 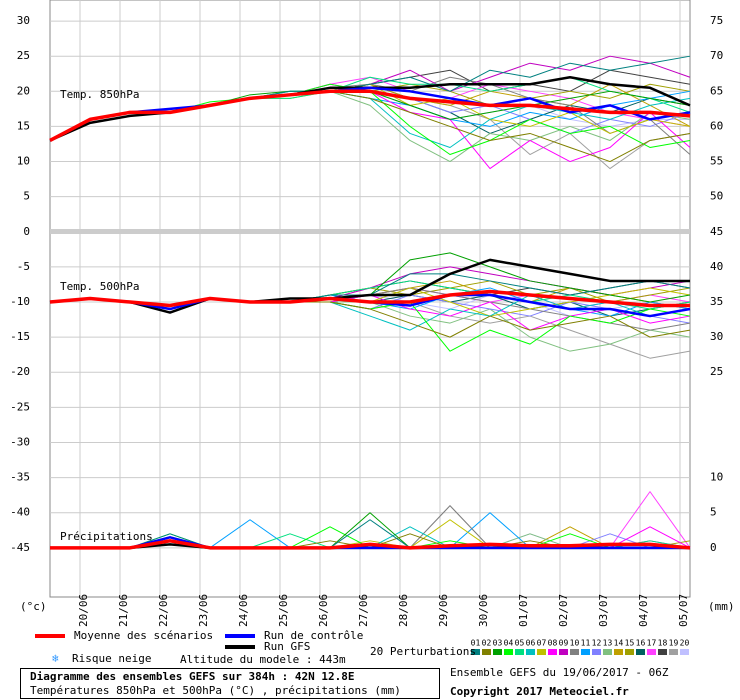 I want to click on x-tick-label: 28/06, so click(x=403, y=610).